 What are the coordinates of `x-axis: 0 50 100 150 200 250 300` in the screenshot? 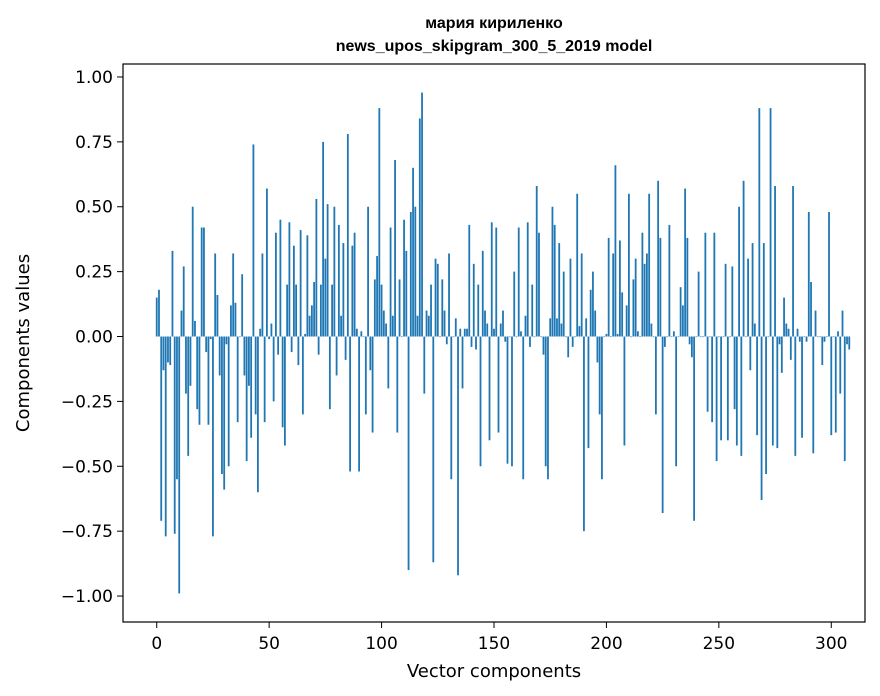 It's located at (499, 638).